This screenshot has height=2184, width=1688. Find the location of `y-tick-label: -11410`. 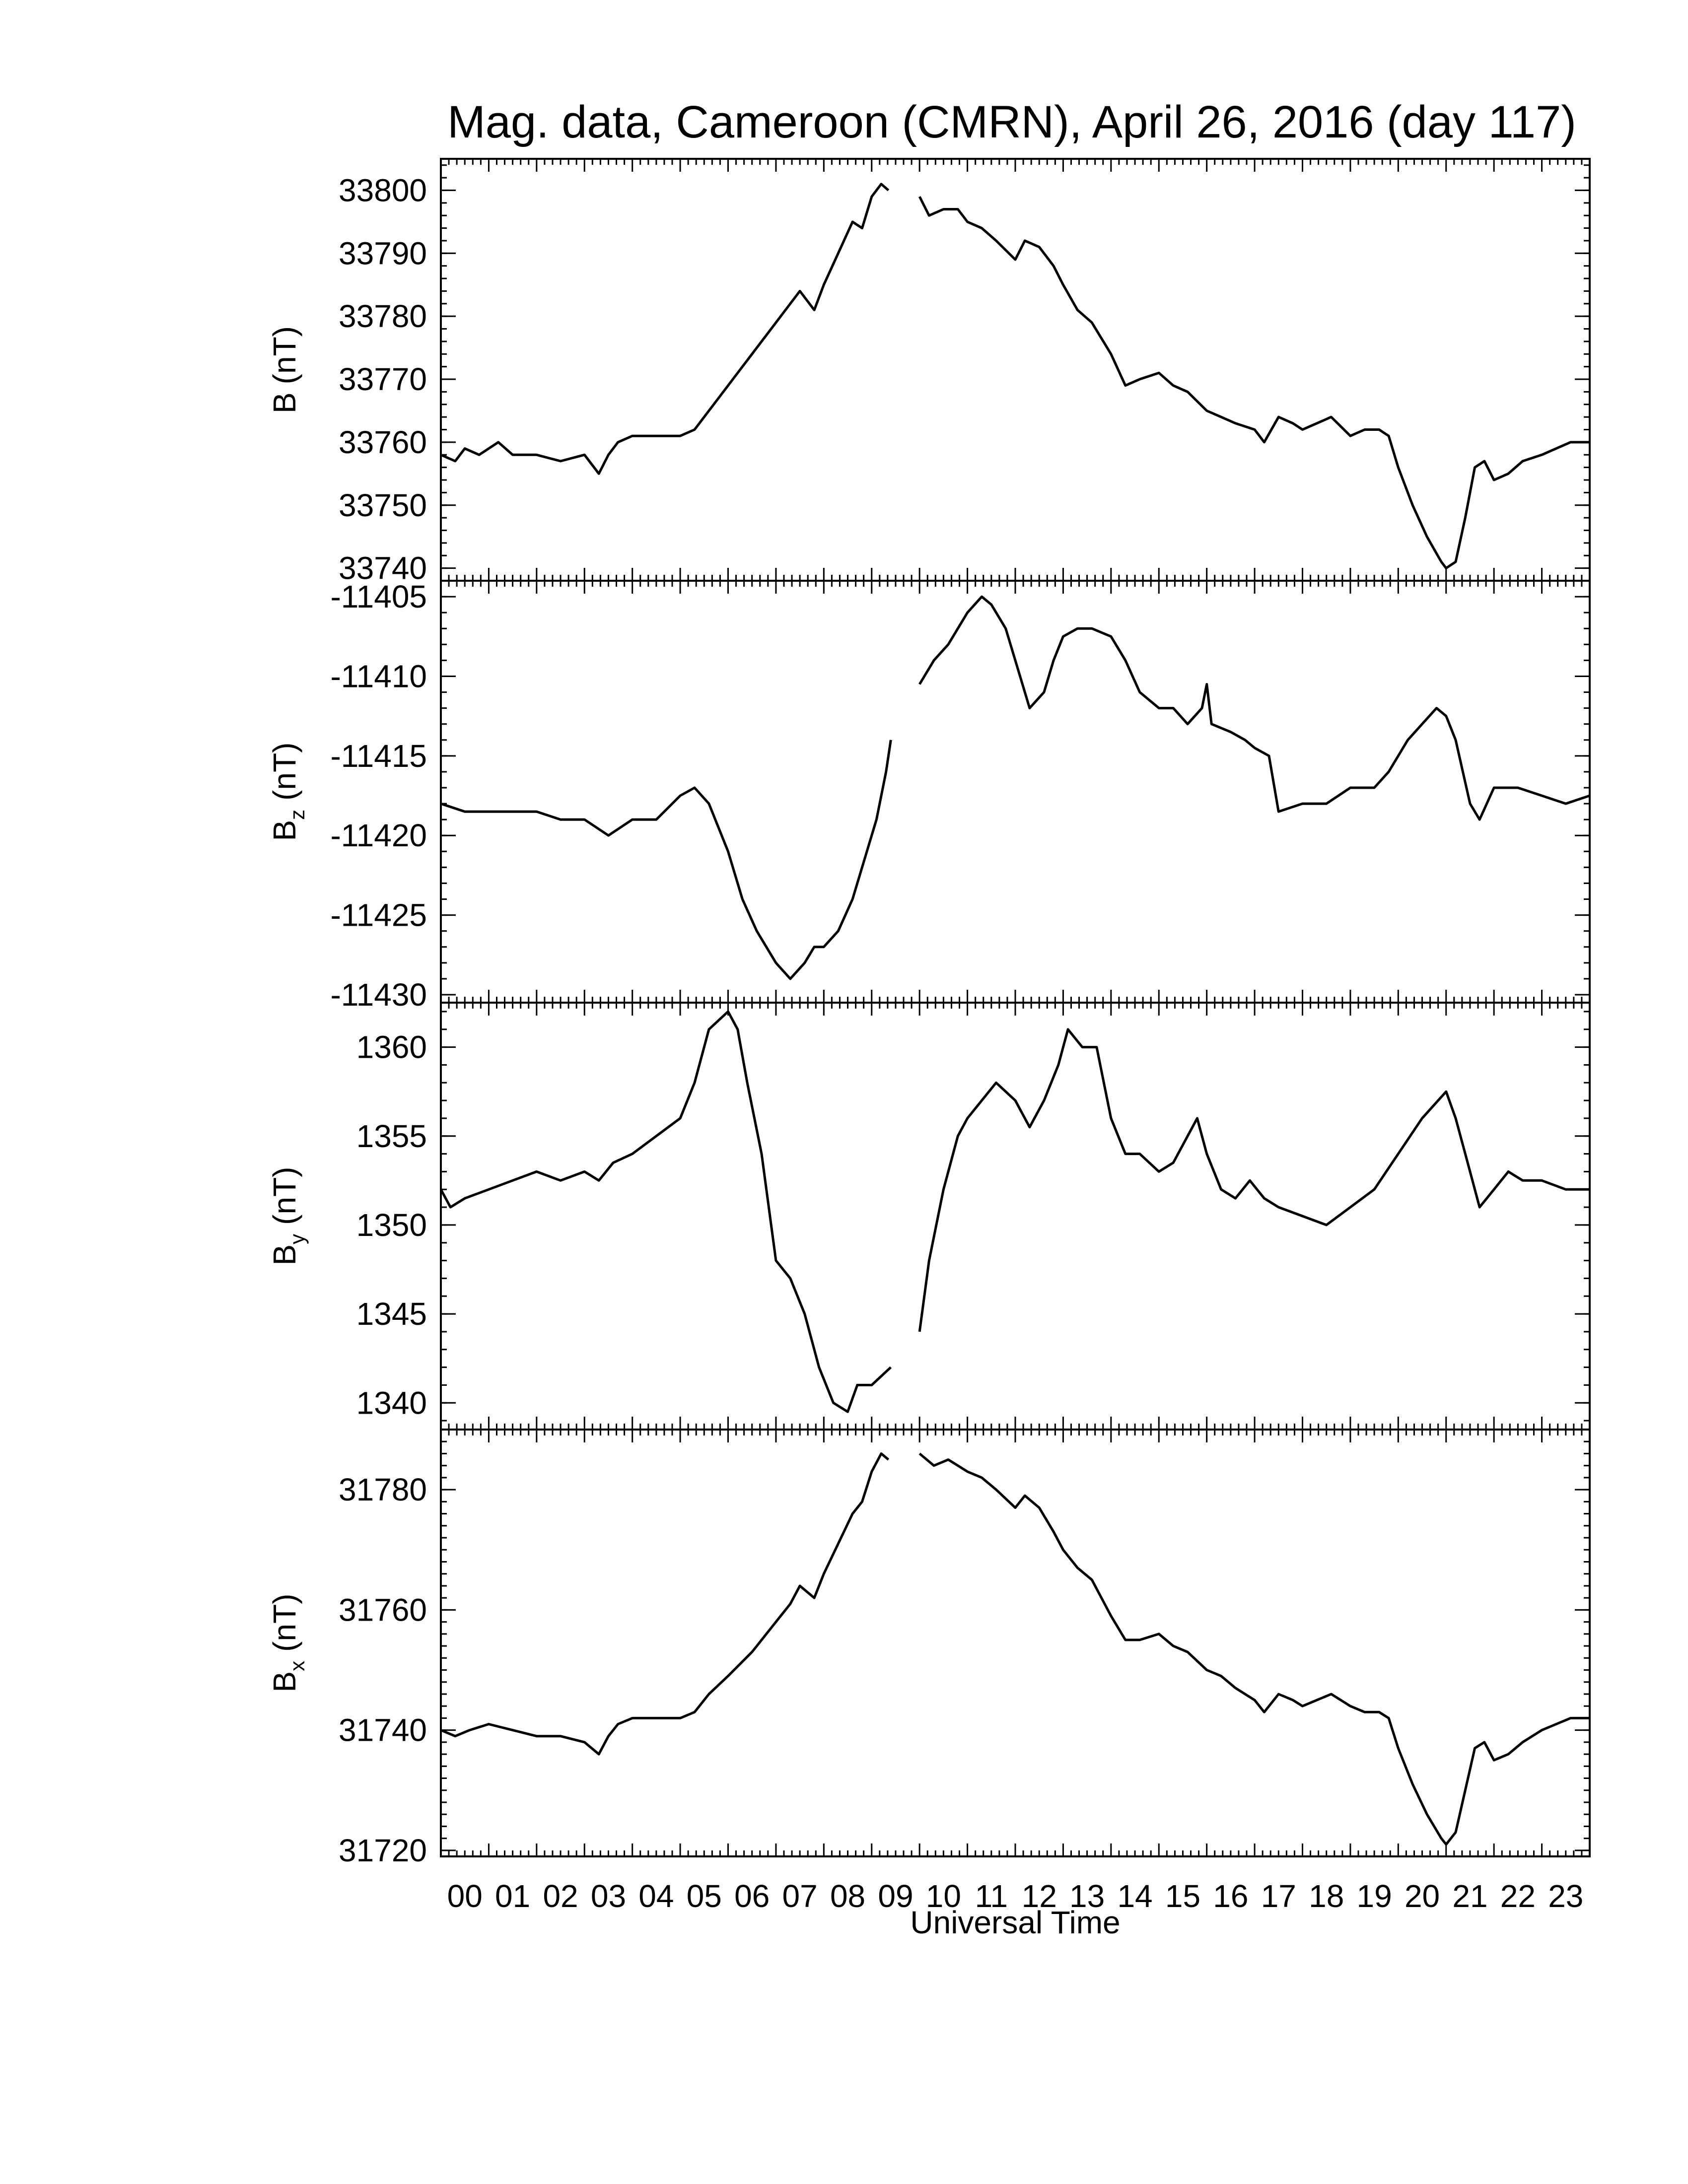

y-tick-label: -11410 is located at coordinates (378, 676).